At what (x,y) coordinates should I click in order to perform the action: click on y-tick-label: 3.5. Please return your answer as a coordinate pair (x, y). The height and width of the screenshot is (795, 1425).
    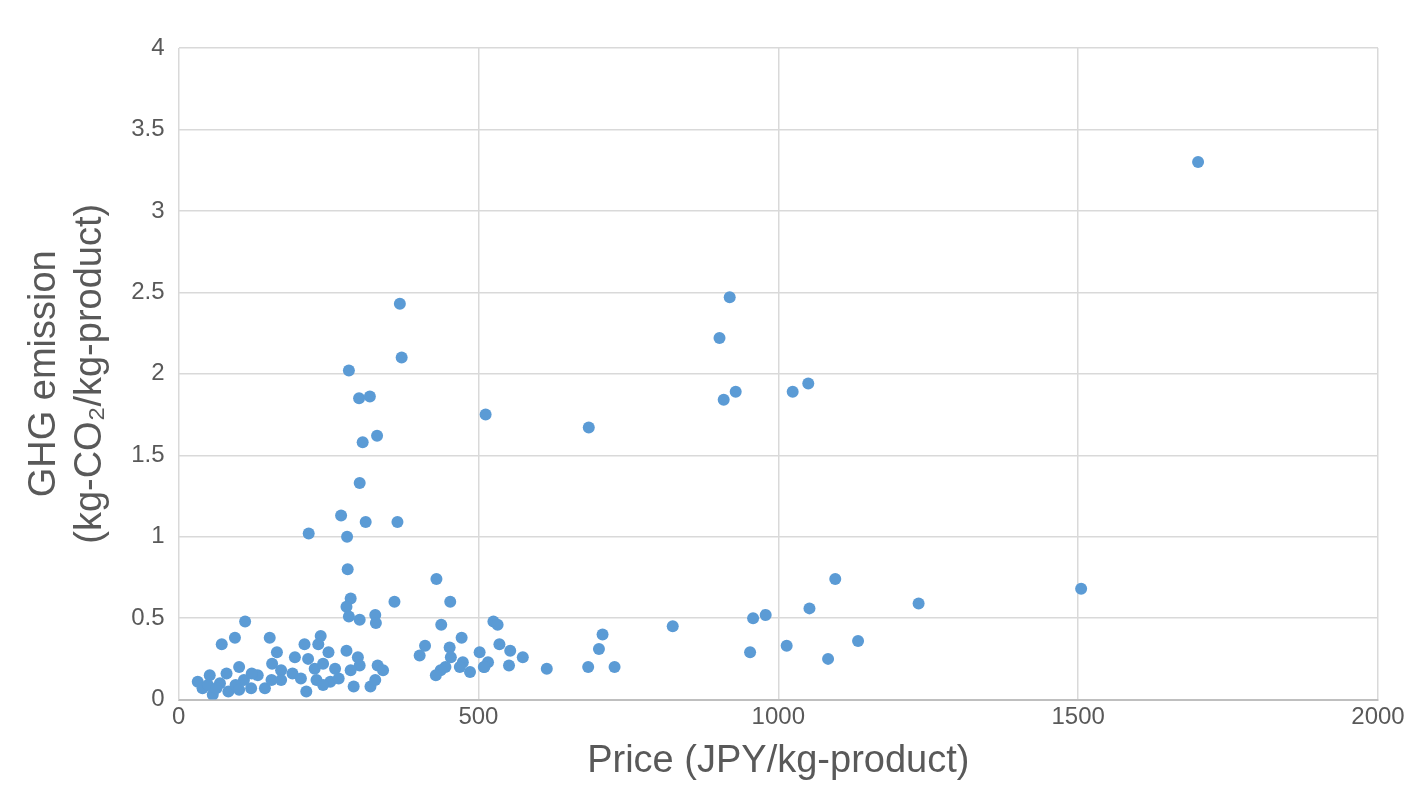
    Looking at the image, I should click on (148, 128).